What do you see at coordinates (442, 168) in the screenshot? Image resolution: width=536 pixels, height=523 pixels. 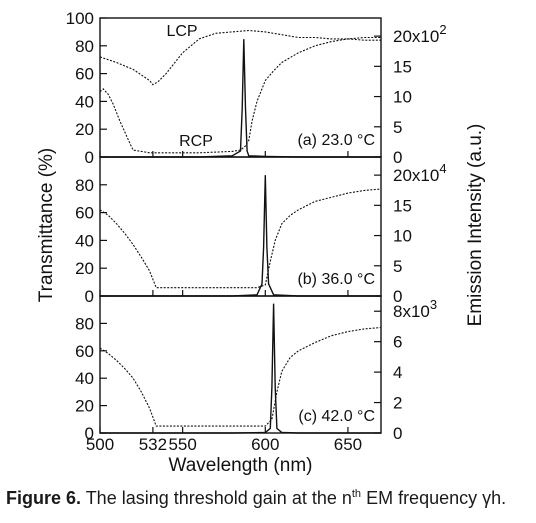 I see `panel-b-right-exponent: 4` at bounding box center [442, 168].